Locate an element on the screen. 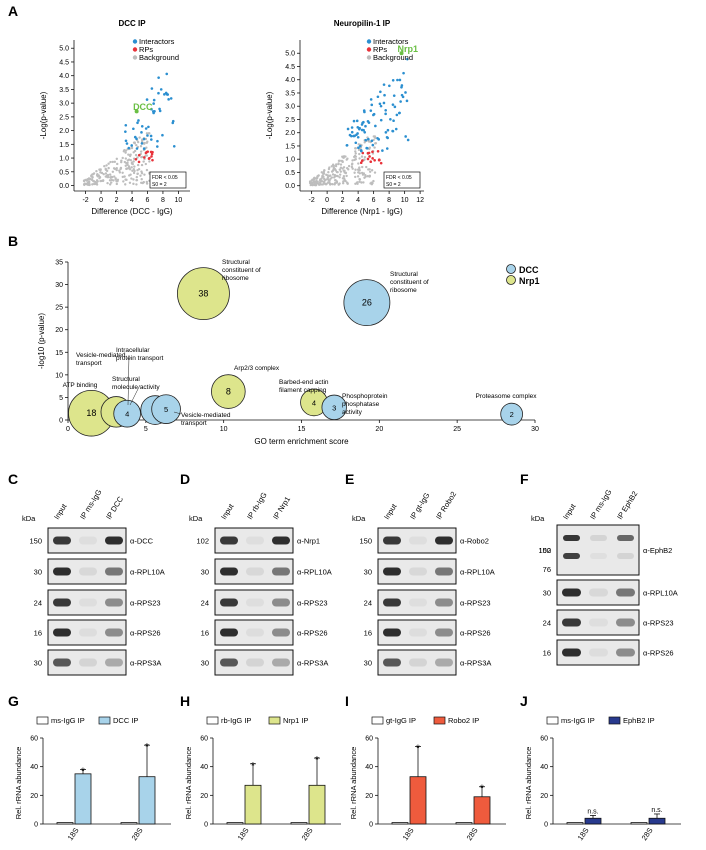  kda-marker: 24 is located at coordinates (368, 603).